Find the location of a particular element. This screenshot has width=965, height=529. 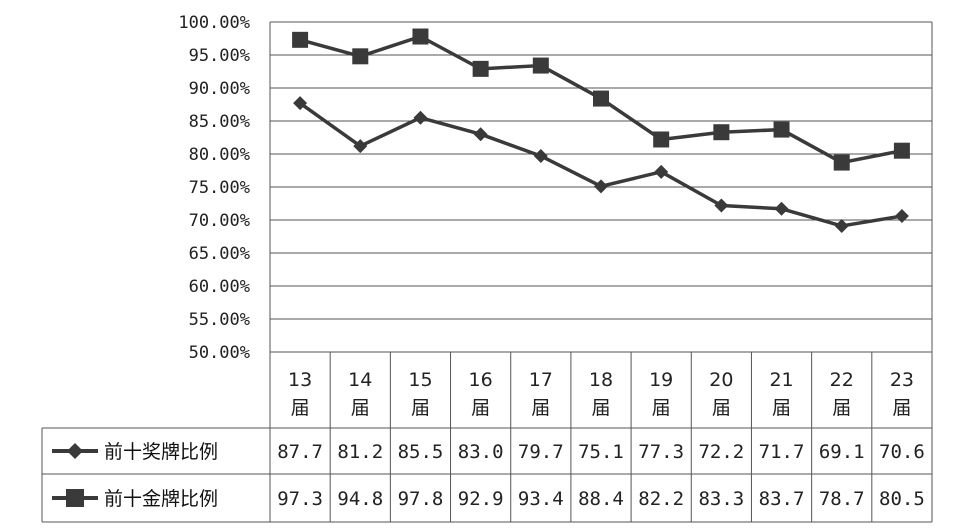

x-category-label: 20 届 is located at coordinates (721, 394).